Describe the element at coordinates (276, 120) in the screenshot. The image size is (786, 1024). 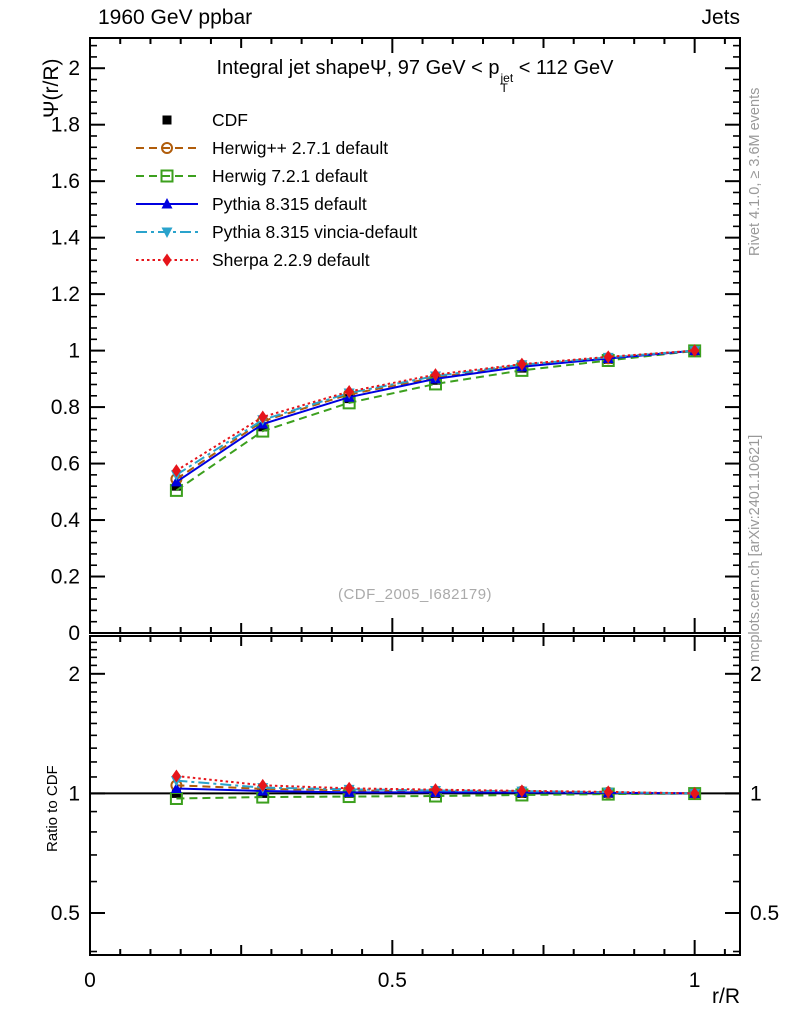
I see `legend-item-cdf: CDF` at that location.